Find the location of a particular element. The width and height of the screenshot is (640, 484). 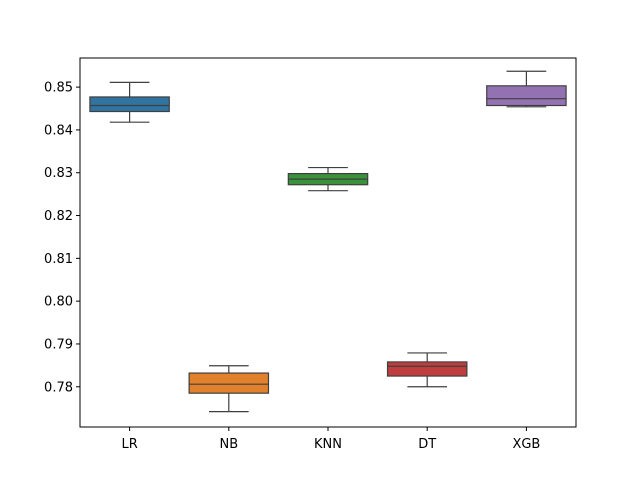

y-tick-label: 0.81 is located at coordinates (58, 259).